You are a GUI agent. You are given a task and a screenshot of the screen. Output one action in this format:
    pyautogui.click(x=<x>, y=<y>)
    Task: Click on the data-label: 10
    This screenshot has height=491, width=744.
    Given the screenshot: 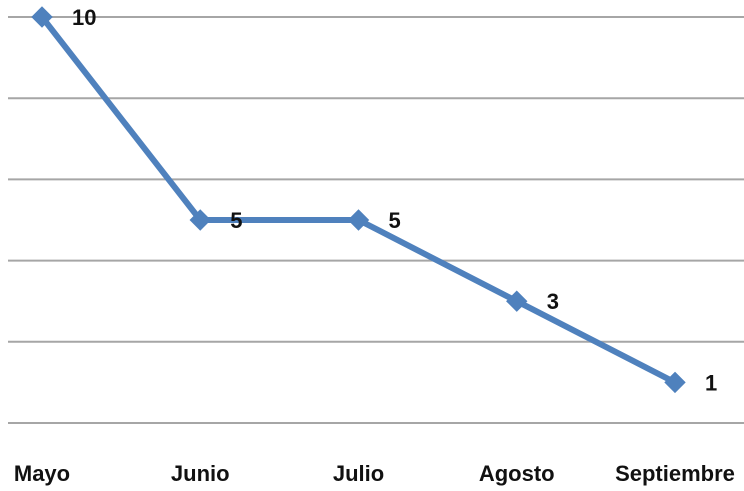 What is the action you would take?
    pyautogui.click(x=84, y=17)
    